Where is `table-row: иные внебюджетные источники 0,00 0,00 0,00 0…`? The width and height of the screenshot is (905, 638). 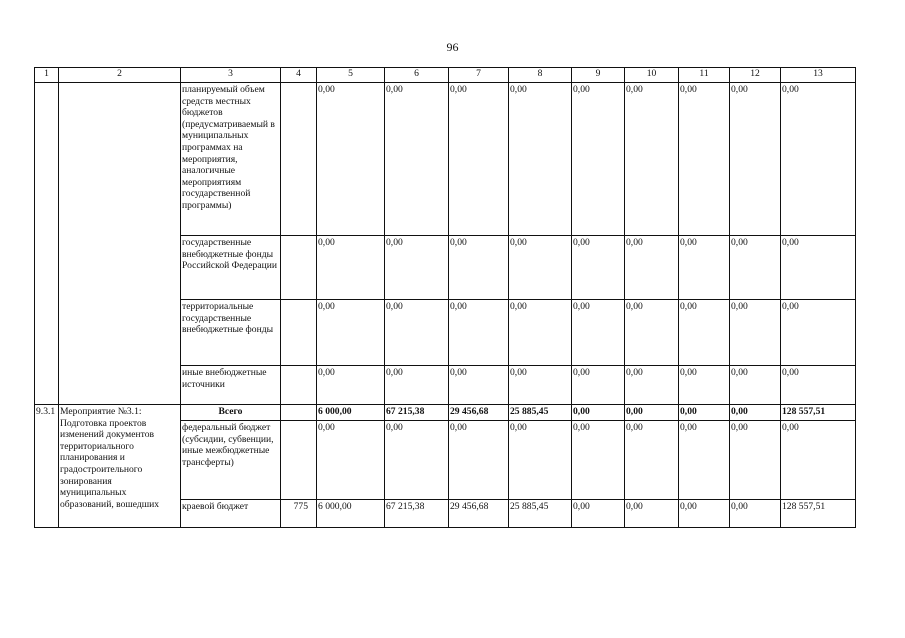 table-row: иные внебюджетные источники 0,00 0,00 0,00 0… is located at coordinates (445, 385).